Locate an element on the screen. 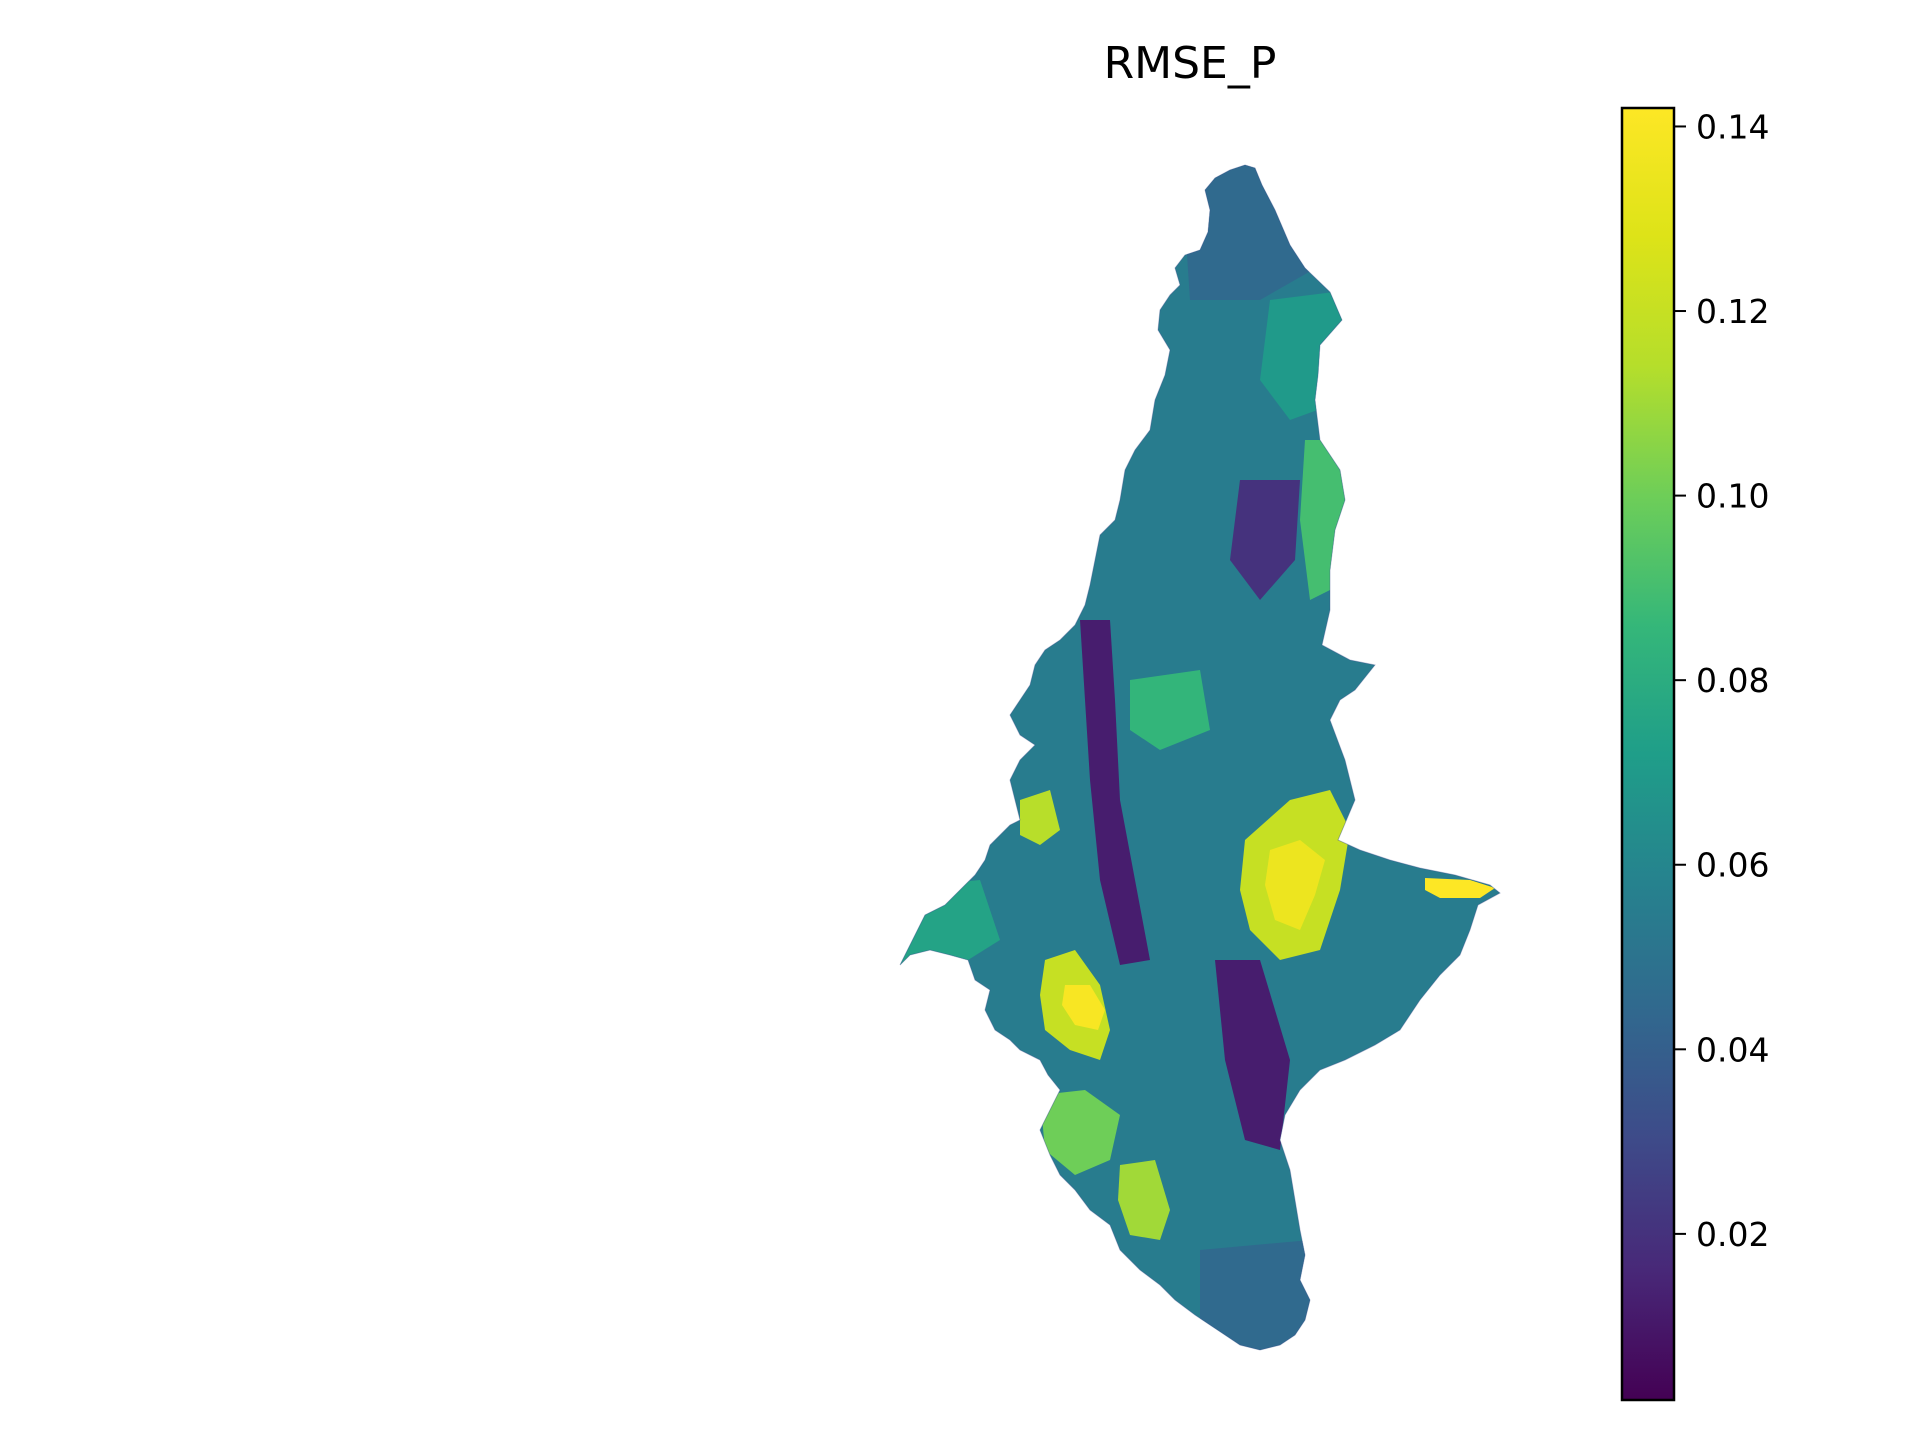 This screenshot has height=1440, width=1920. colorbar-tick-label: 0.12 is located at coordinates (1732, 311).